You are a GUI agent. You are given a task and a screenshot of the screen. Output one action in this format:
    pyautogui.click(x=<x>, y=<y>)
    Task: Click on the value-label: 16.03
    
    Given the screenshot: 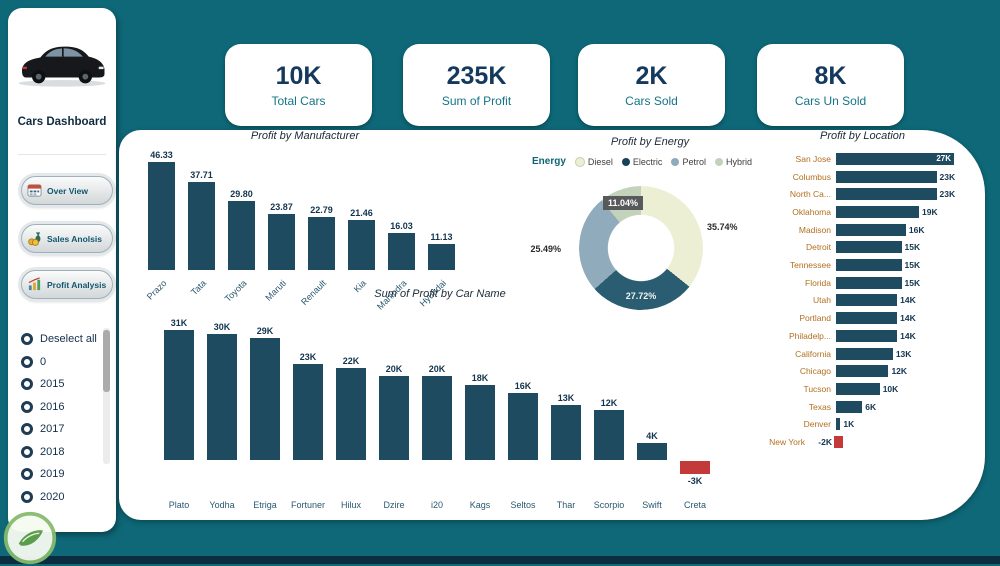 What is the action you would take?
    pyautogui.click(x=401, y=225)
    